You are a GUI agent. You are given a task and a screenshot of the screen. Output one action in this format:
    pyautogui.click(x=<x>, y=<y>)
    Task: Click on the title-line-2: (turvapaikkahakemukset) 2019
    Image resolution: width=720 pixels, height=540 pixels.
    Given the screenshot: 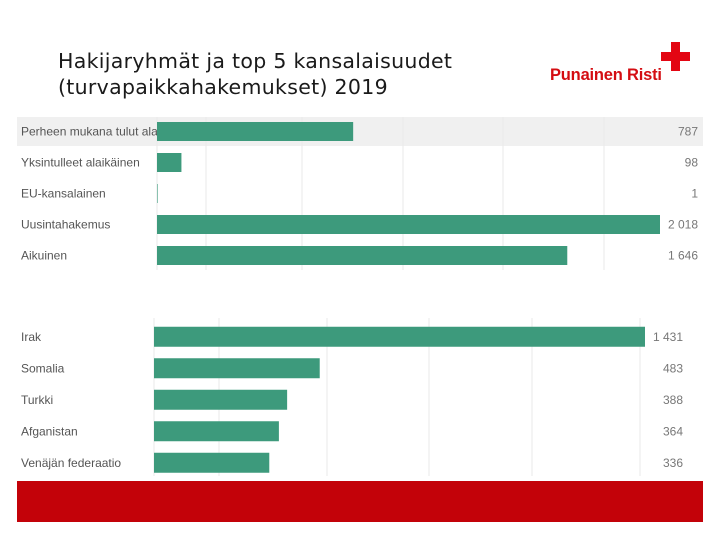 What is the action you would take?
    pyautogui.click(x=223, y=87)
    